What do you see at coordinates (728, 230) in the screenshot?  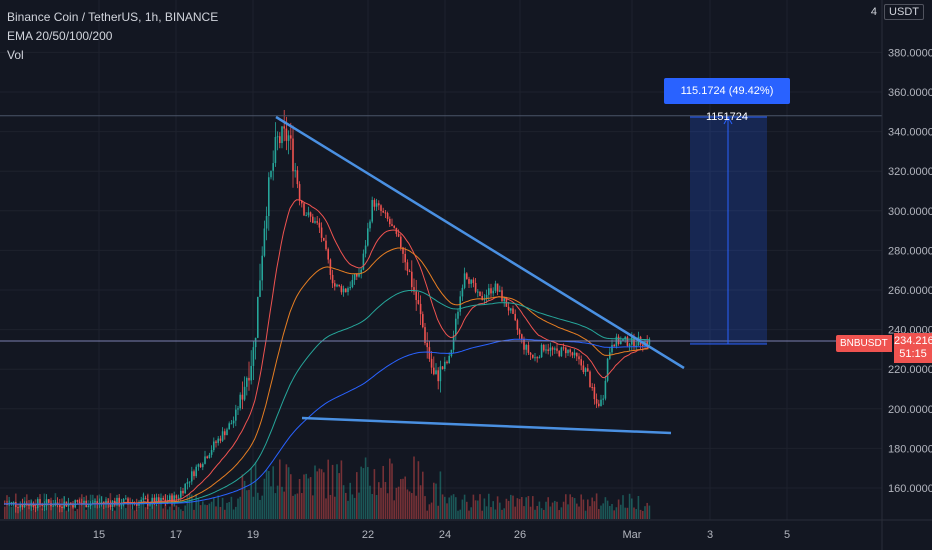 I see `measure-tool` at bounding box center [728, 230].